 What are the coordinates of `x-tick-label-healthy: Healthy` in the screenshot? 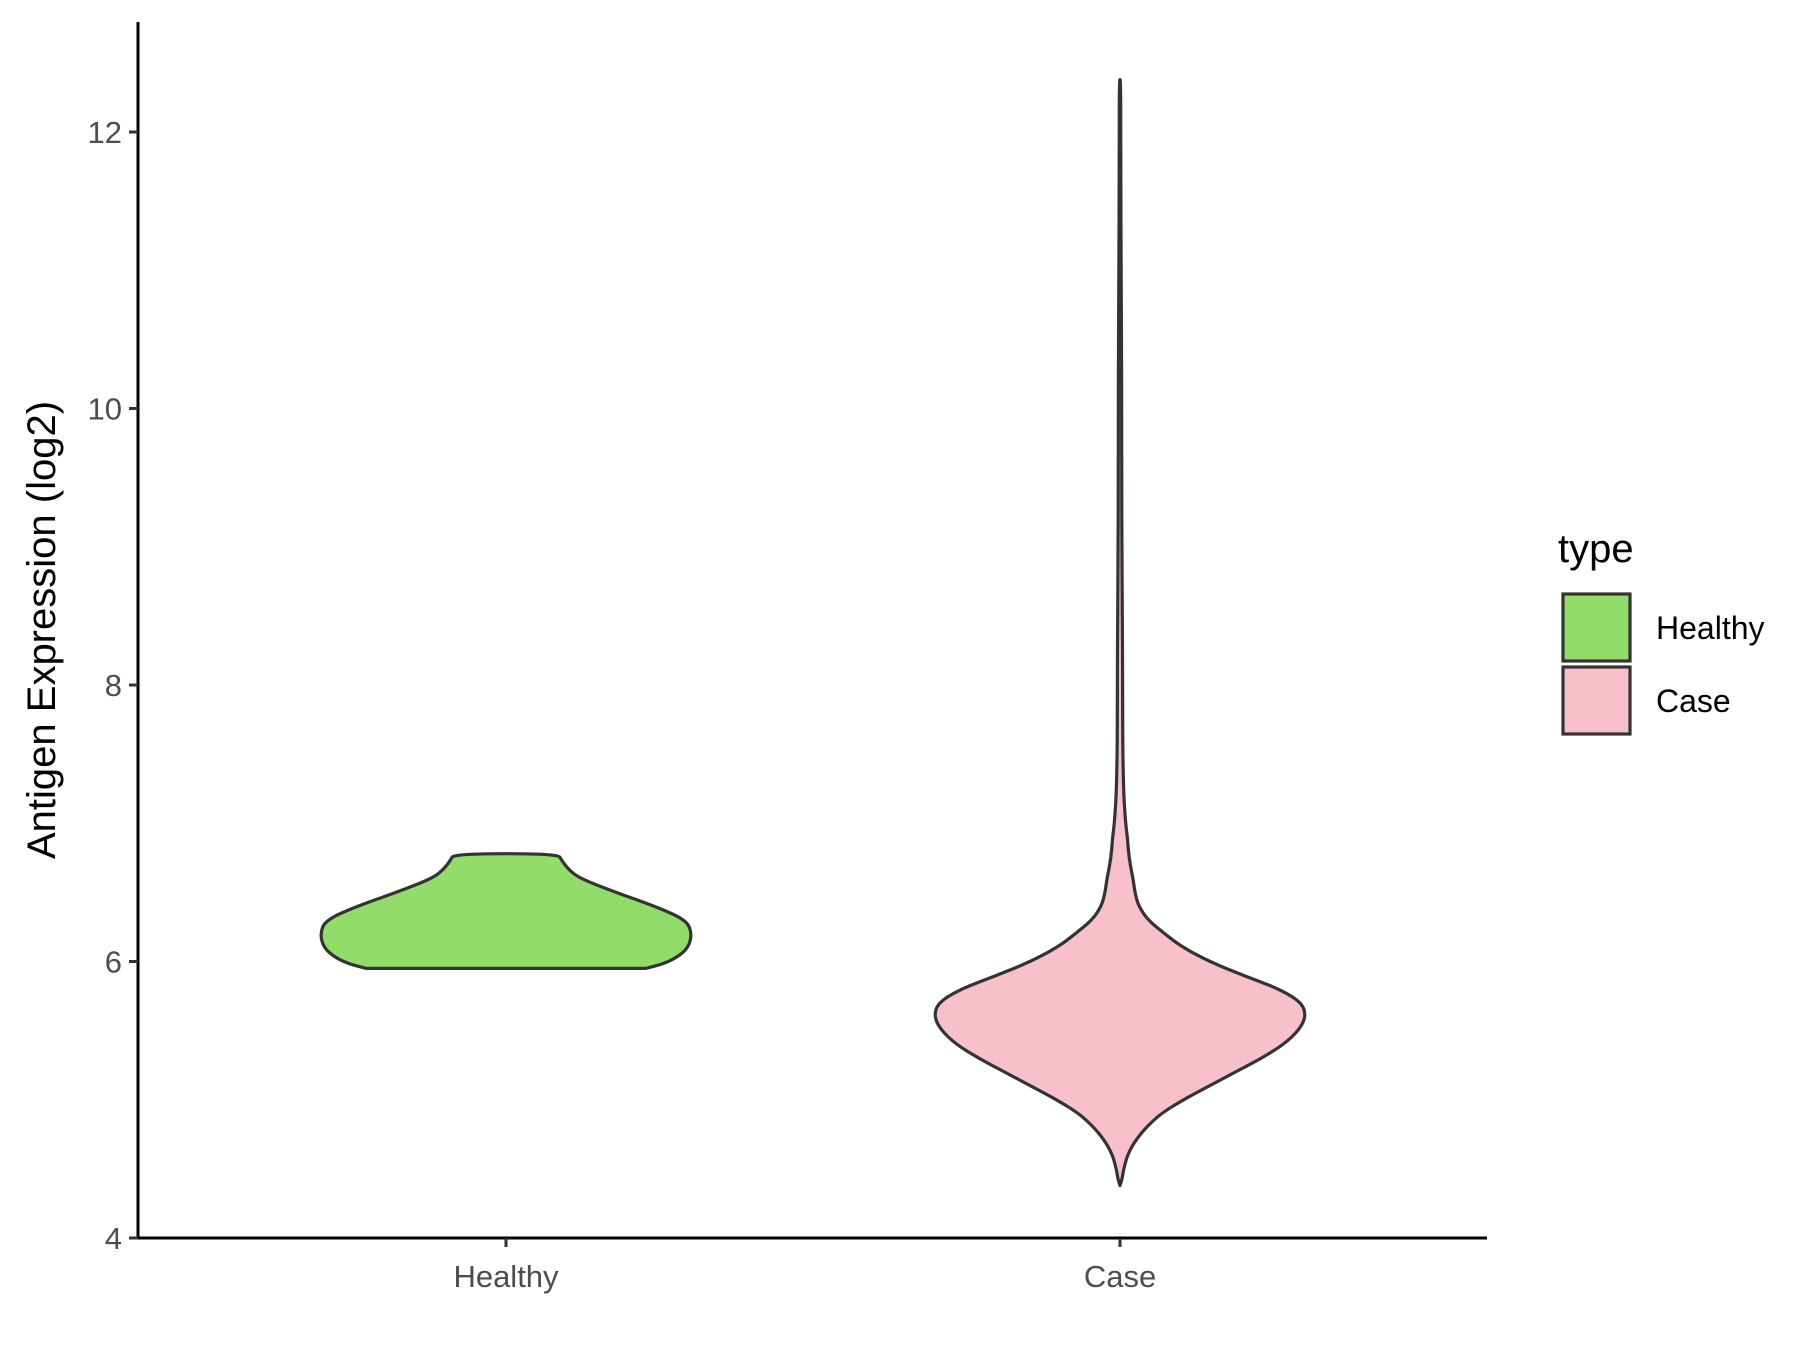 It's located at (506, 1276).